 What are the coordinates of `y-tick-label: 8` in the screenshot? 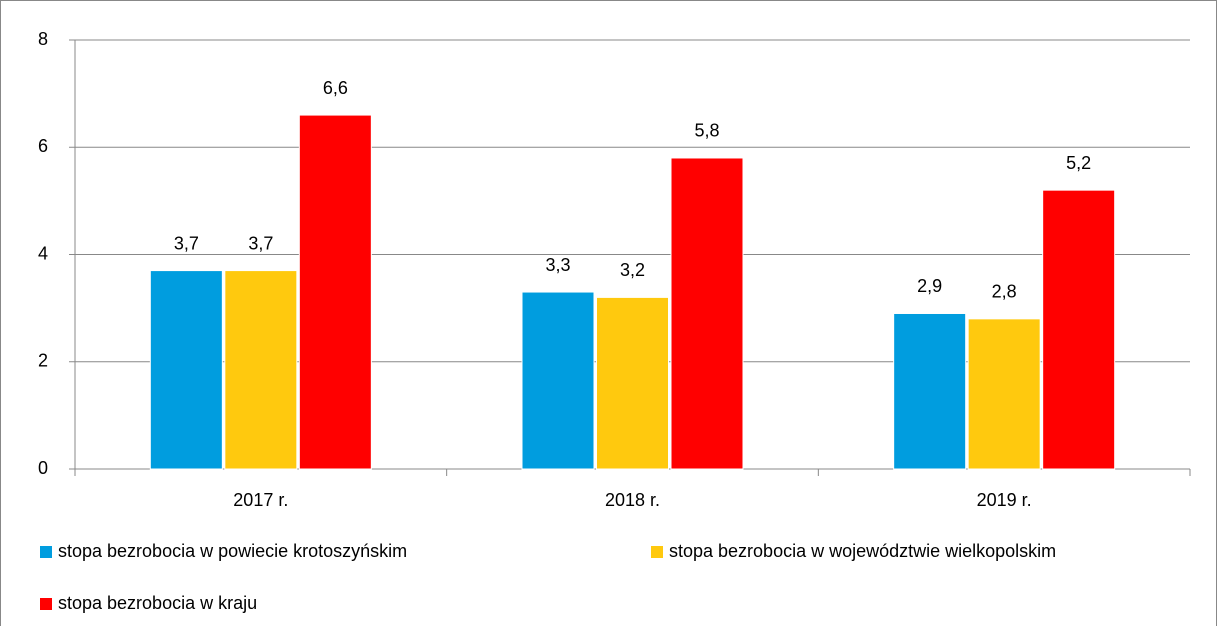 It's located at (43, 39).